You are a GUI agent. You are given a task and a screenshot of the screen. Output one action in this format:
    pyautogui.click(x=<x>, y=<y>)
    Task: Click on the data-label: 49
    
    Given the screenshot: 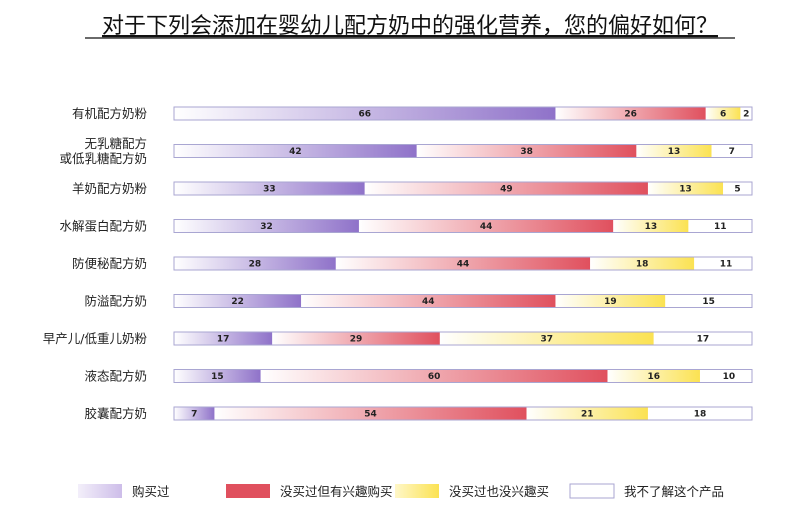 What is the action you would take?
    pyautogui.click(x=506, y=190)
    